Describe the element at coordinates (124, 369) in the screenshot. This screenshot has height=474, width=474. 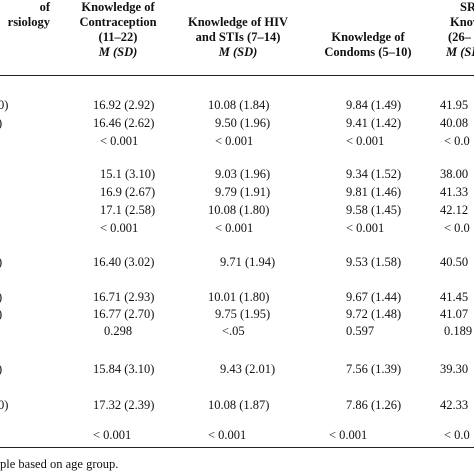
I see `row12-c1: 15.84 (3.10)` at that location.